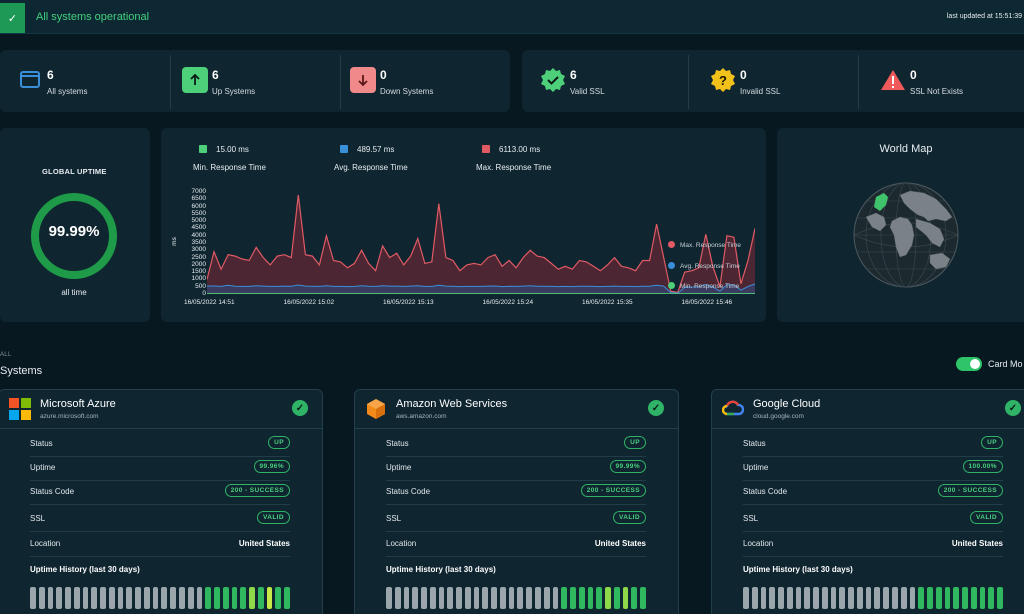  I want to click on response-time-chart, so click(481, 242).